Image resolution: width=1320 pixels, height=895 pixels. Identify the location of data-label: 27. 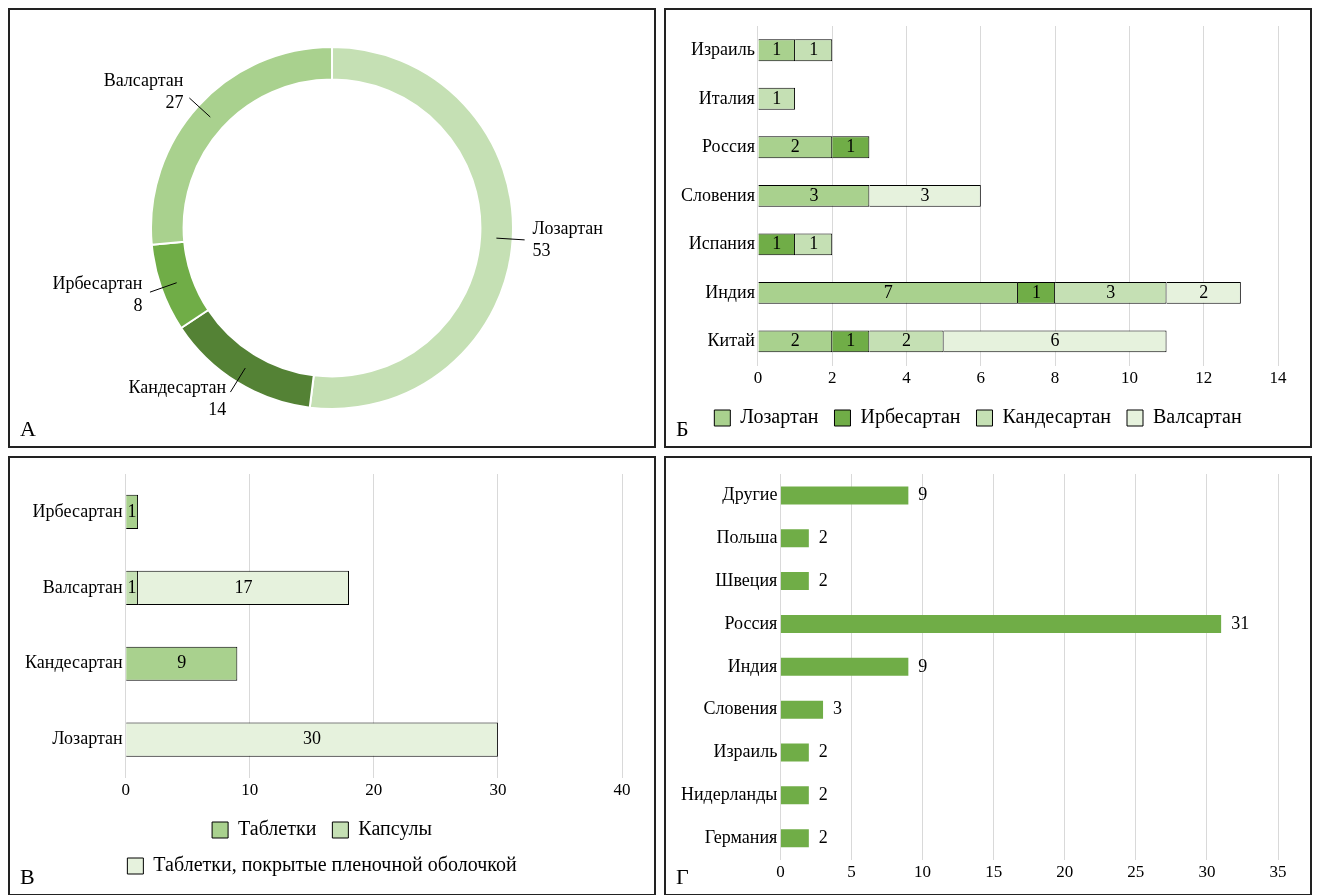
(174, 102).